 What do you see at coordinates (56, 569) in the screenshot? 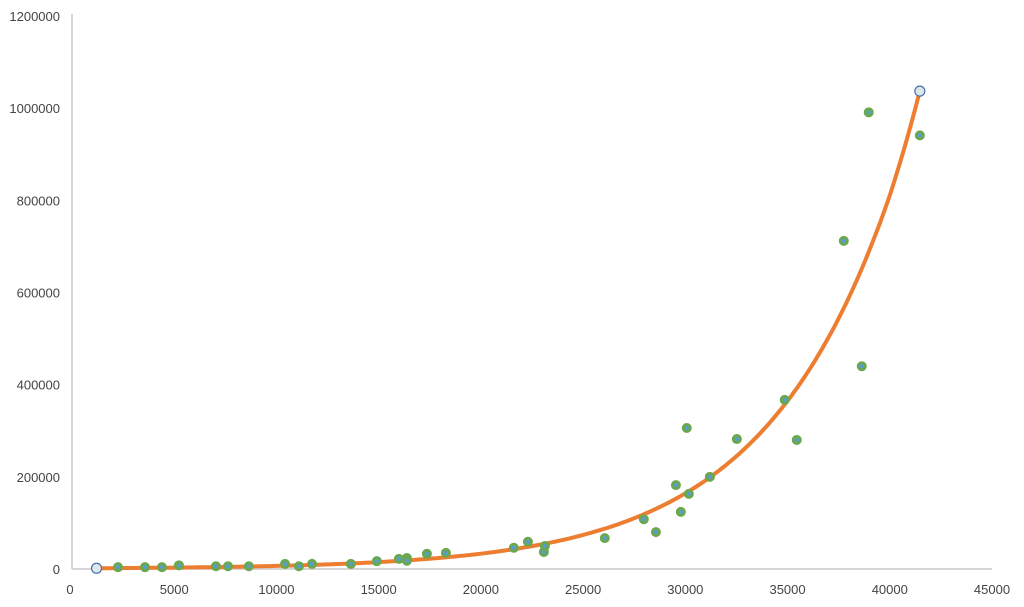
I see `y-tick-label: 0` at bounding box center [56, 569].